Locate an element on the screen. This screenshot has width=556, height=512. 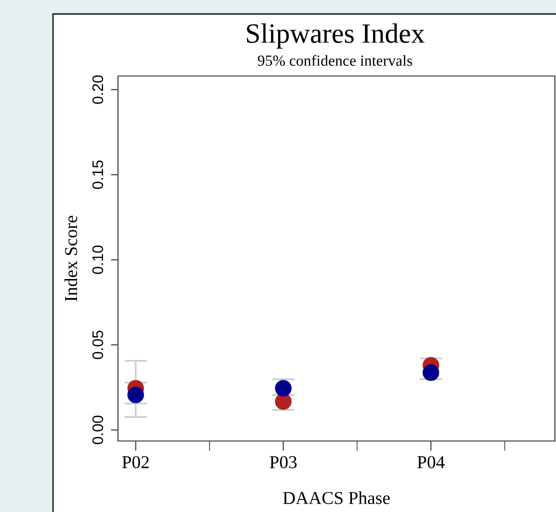
y-tick-label: 0.15 is located at coordinates (98, 174).